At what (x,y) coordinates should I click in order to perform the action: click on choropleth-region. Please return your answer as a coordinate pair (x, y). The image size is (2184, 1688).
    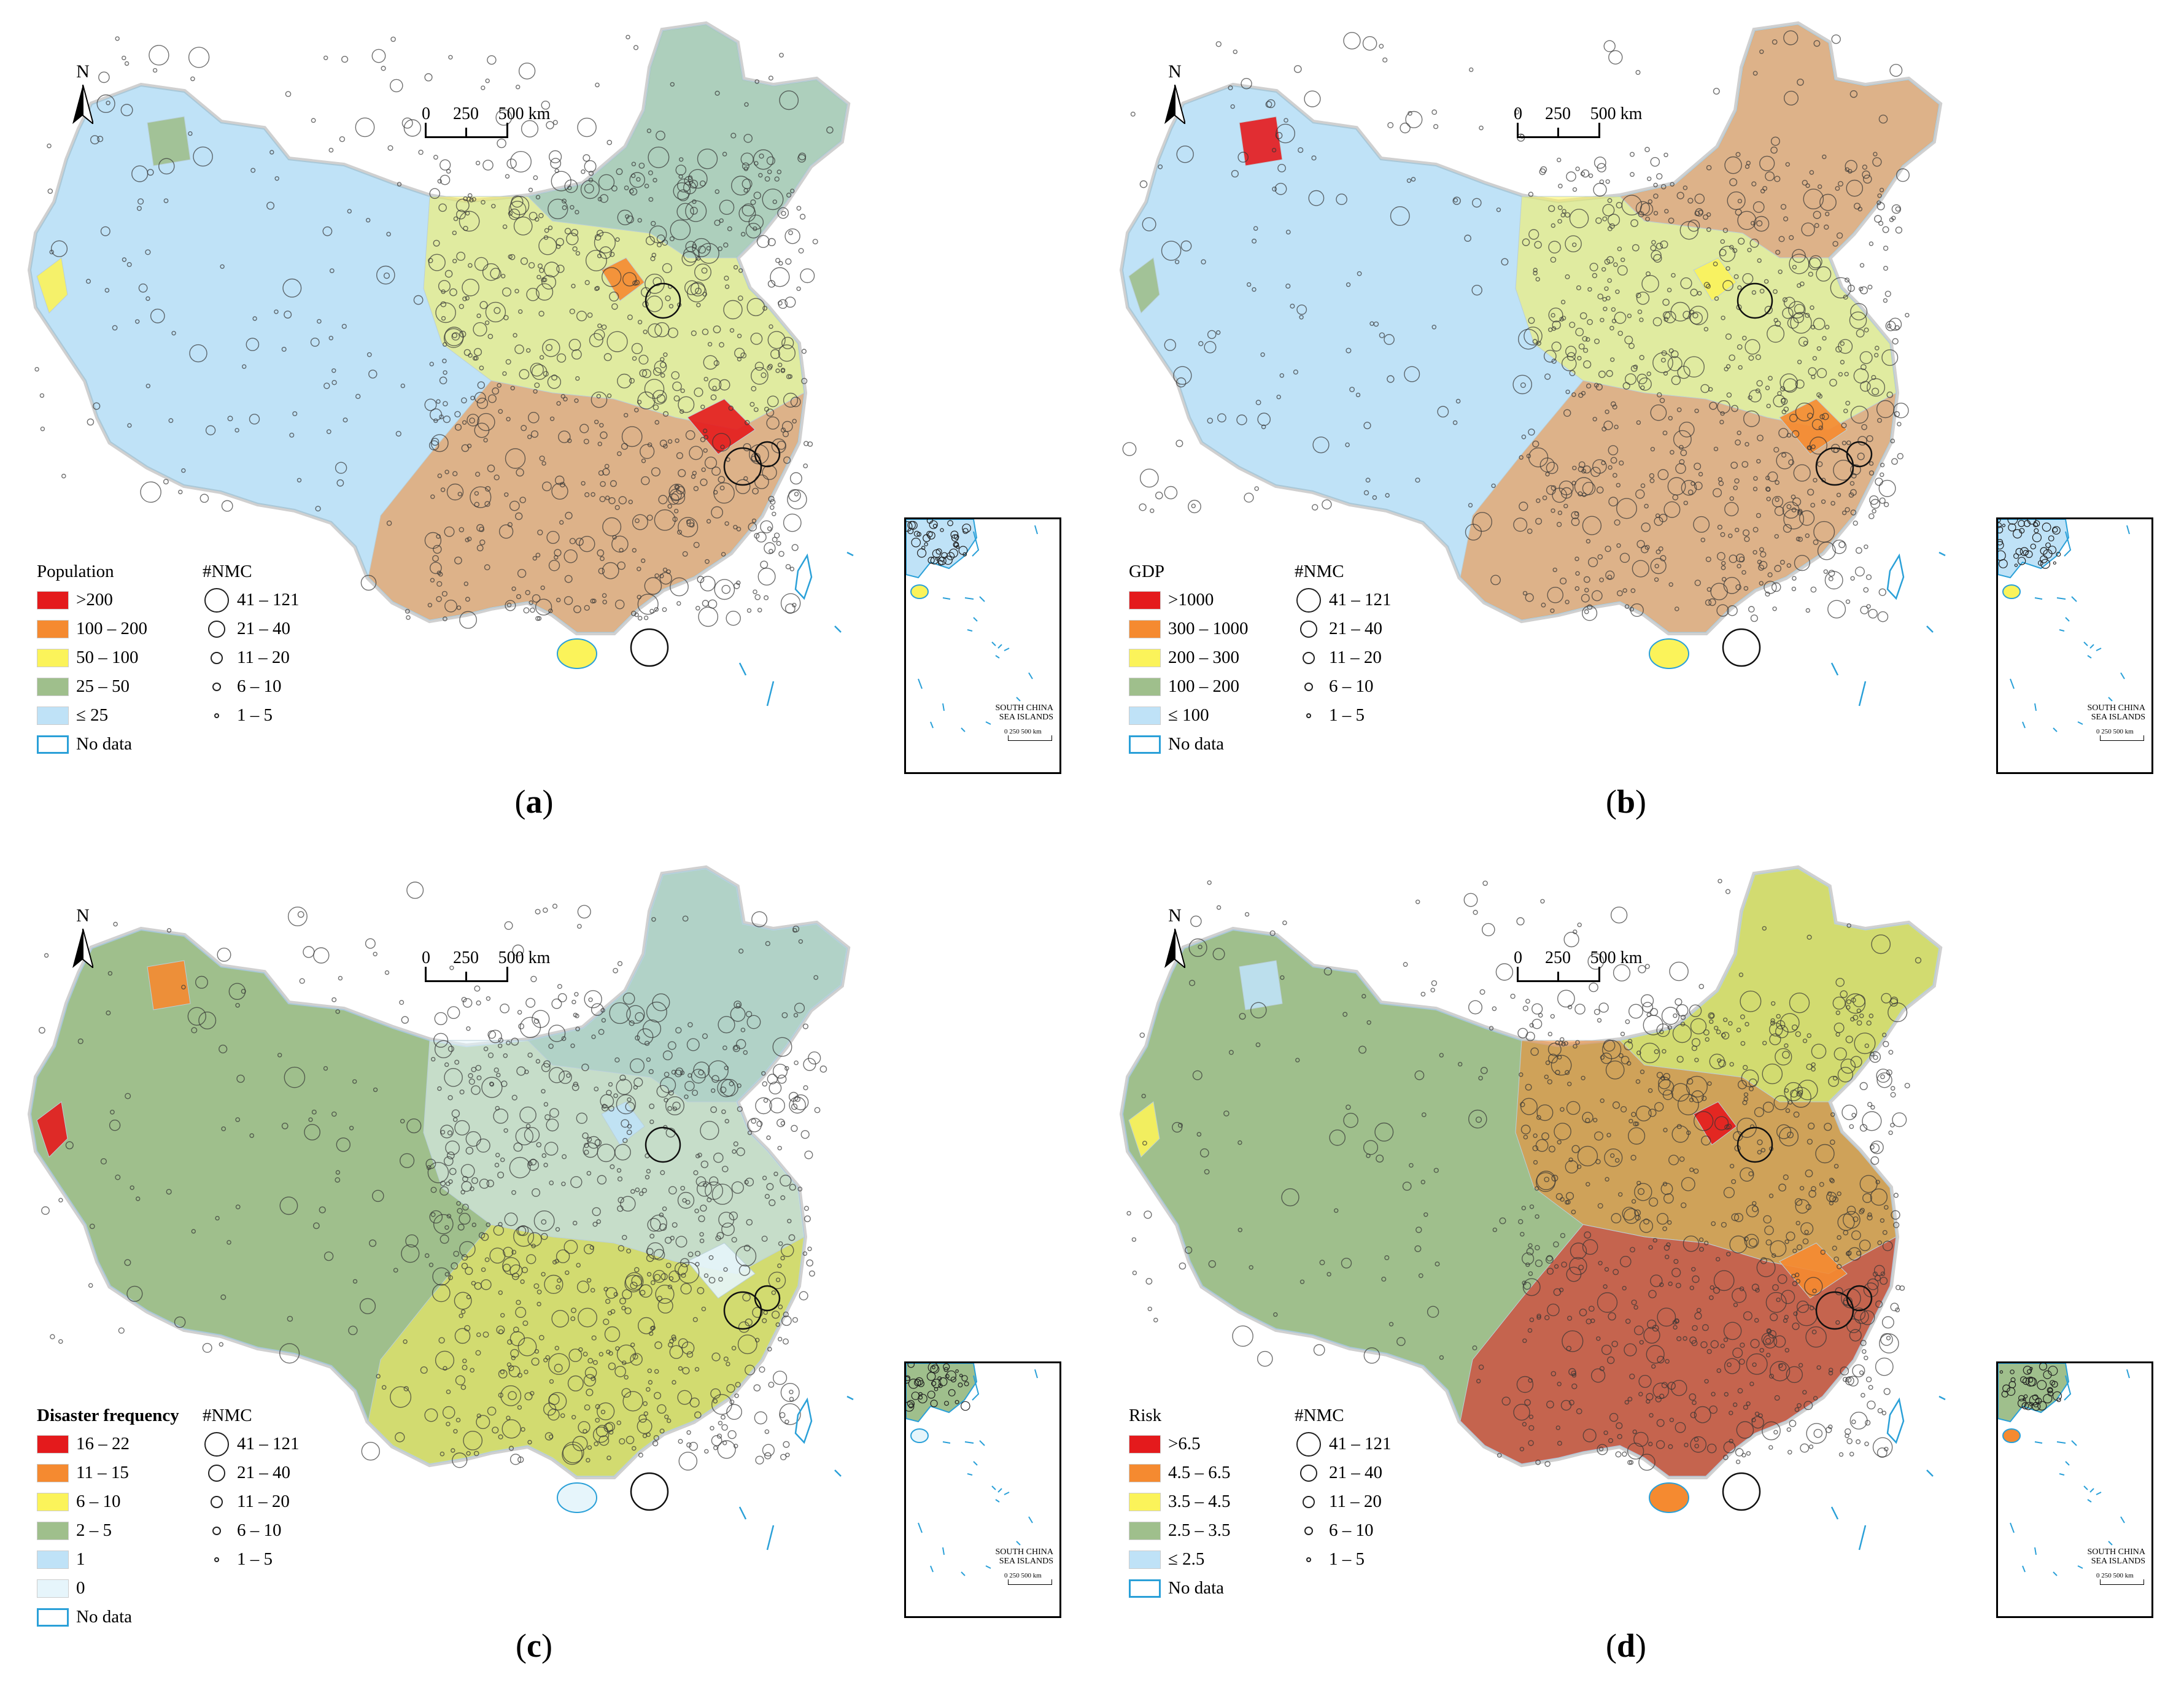
    Looking at the image, I should click on (1144, 1129).